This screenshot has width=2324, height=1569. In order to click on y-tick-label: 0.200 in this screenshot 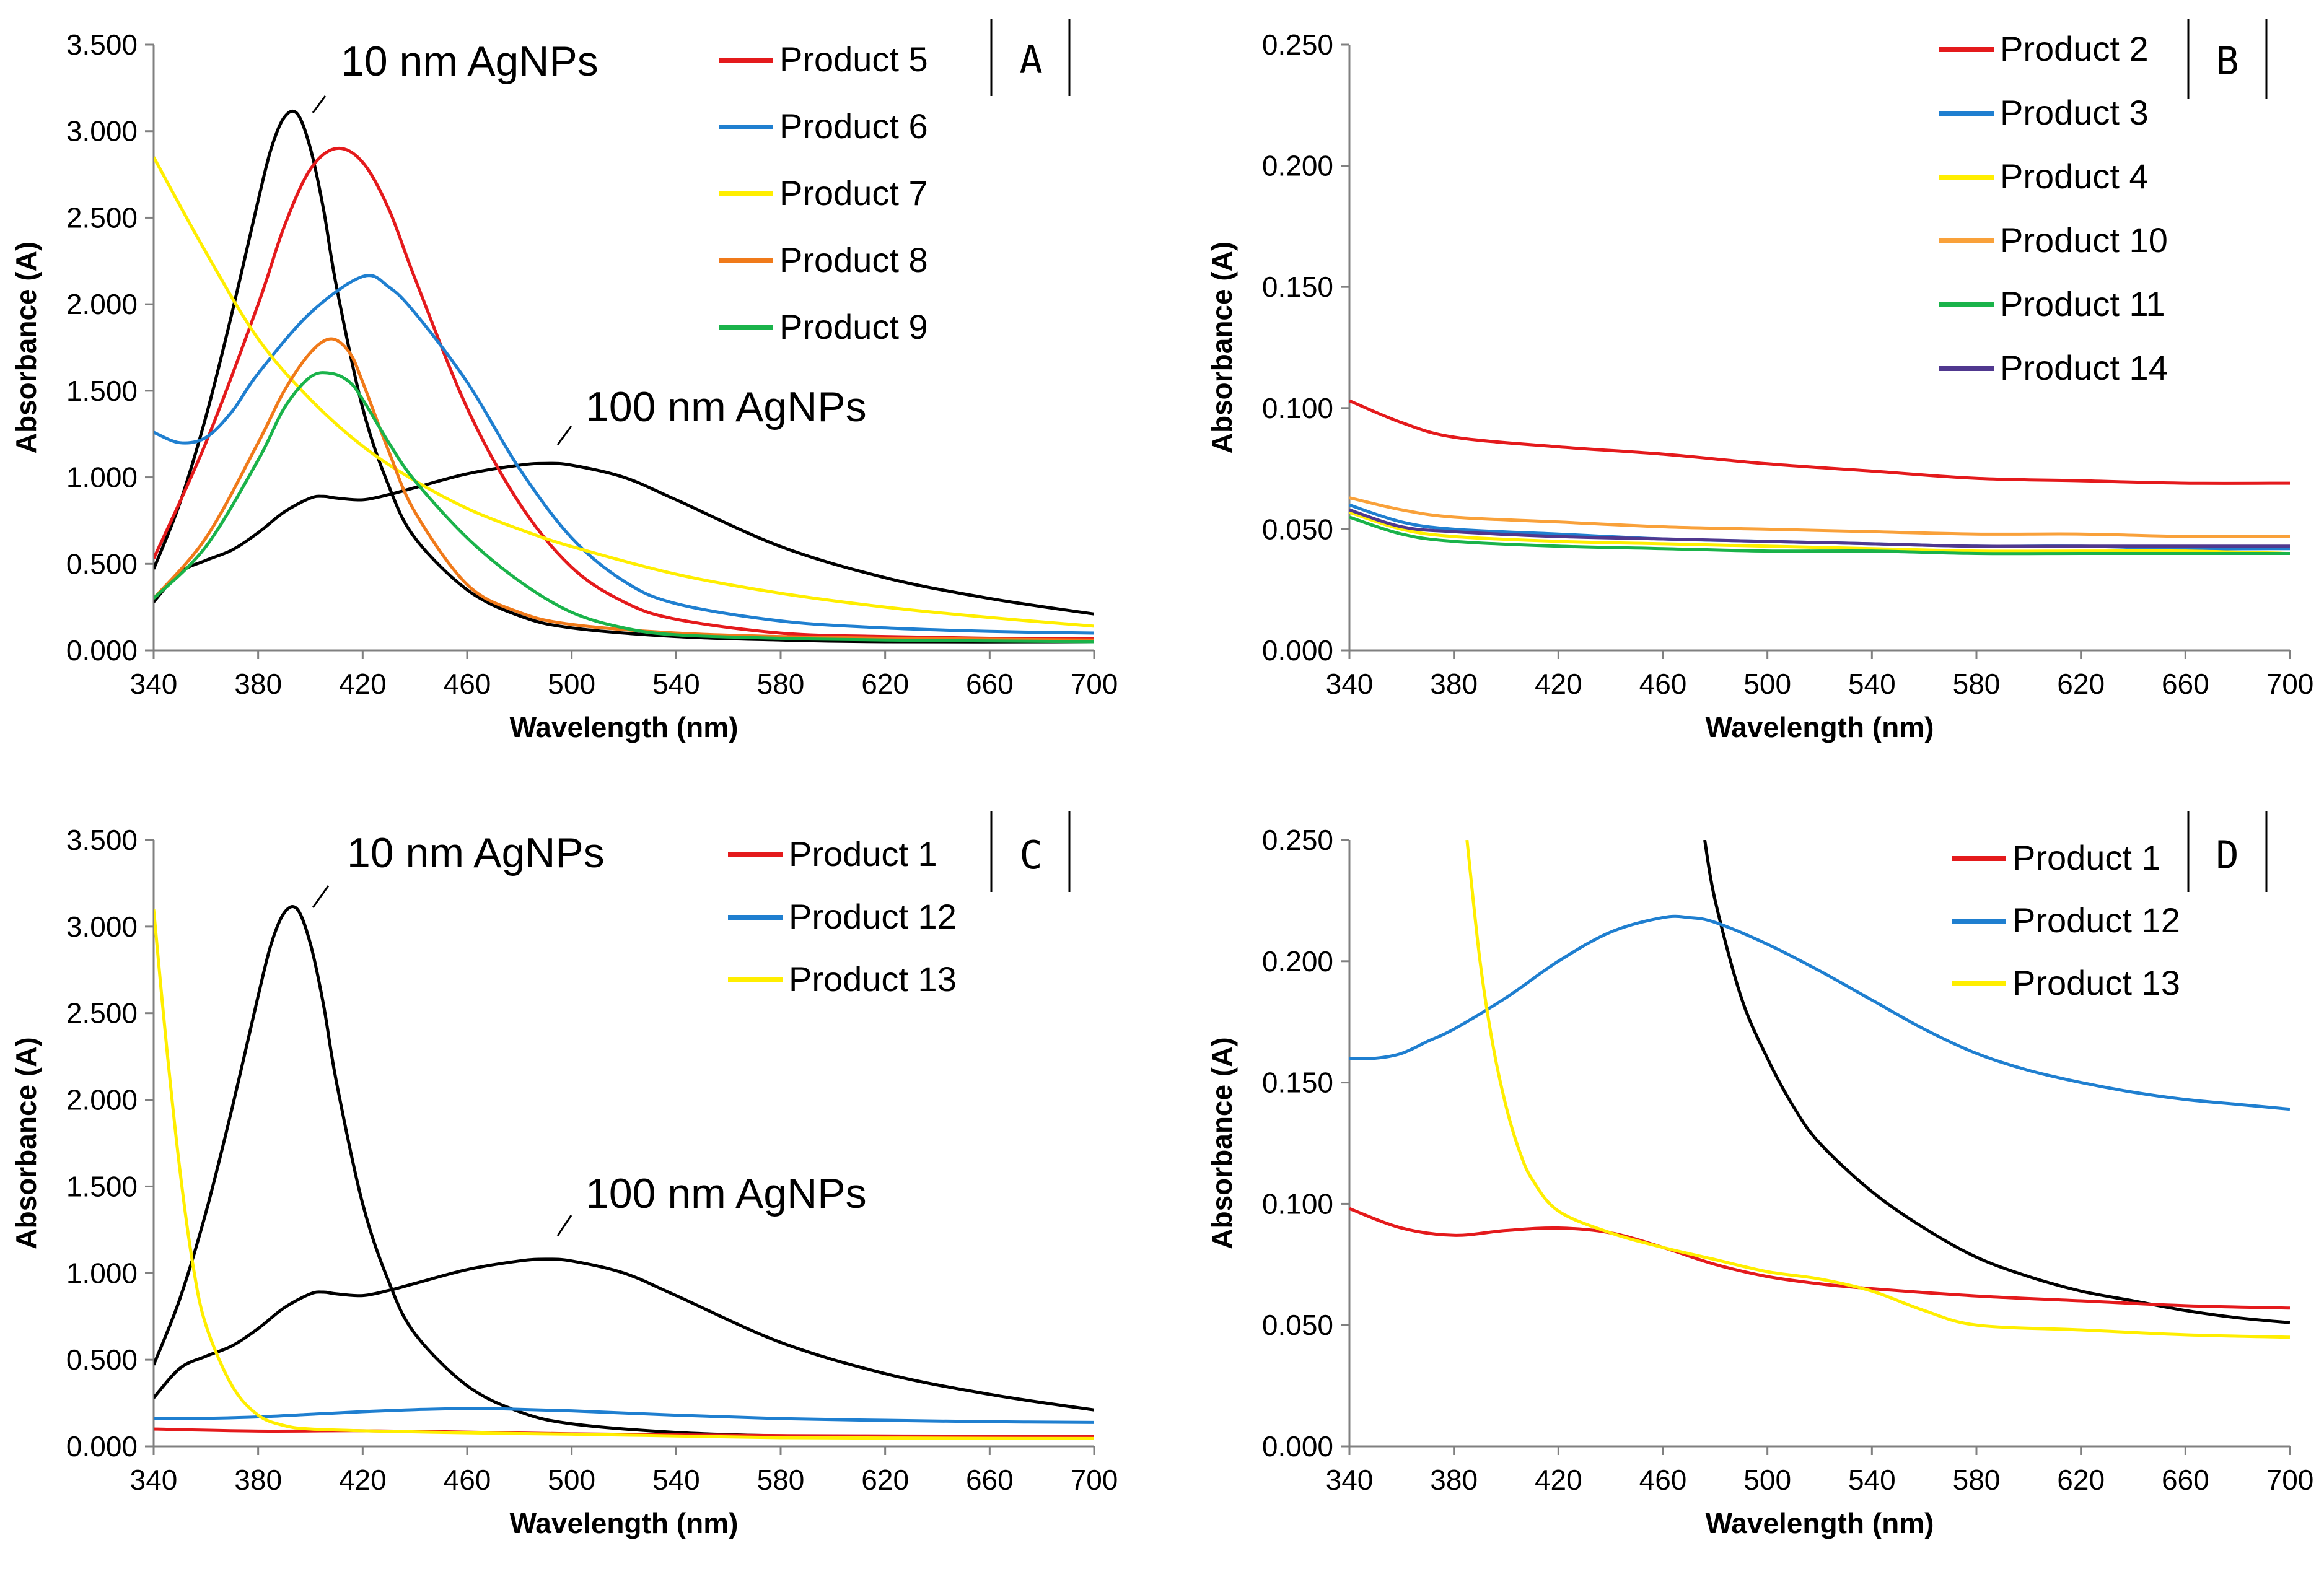, I will do `click(1297, 166)`.